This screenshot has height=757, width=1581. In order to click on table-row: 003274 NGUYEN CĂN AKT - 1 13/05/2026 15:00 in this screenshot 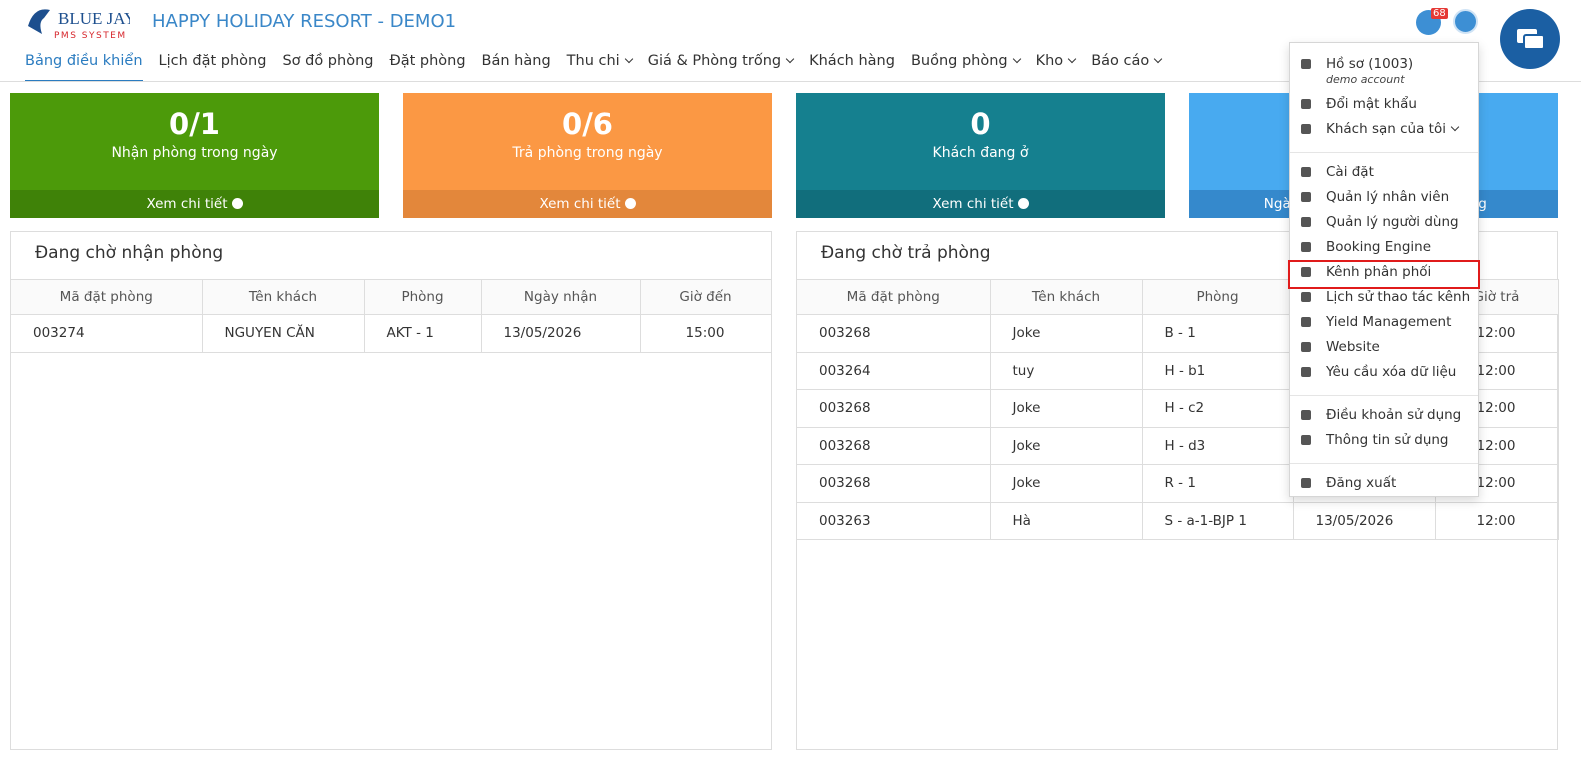, I will do `click(391, 333)`.